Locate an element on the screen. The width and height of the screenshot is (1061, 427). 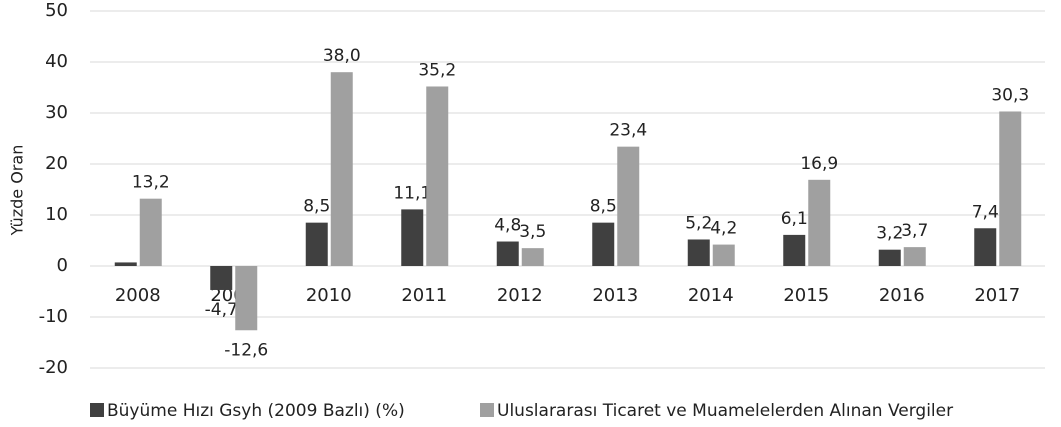
data-label: 3,2 is located at coordinates (889, 234).